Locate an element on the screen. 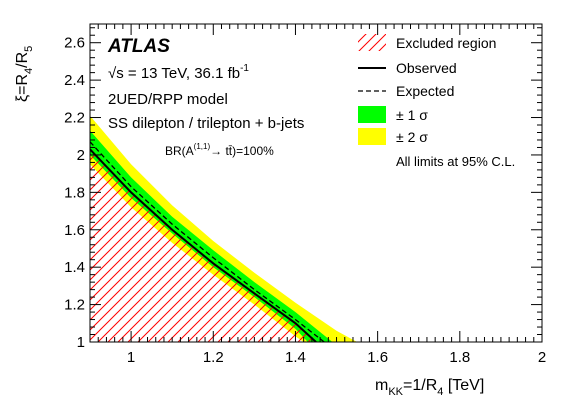 This screenshot has height=408, width=568. y-tick-label: 2.4 is located at coordinates (74, 80).